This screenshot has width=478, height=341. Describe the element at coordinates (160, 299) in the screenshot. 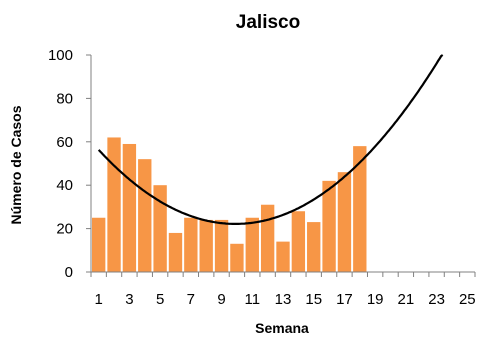

I see `x-tick-label: 5` at that location.